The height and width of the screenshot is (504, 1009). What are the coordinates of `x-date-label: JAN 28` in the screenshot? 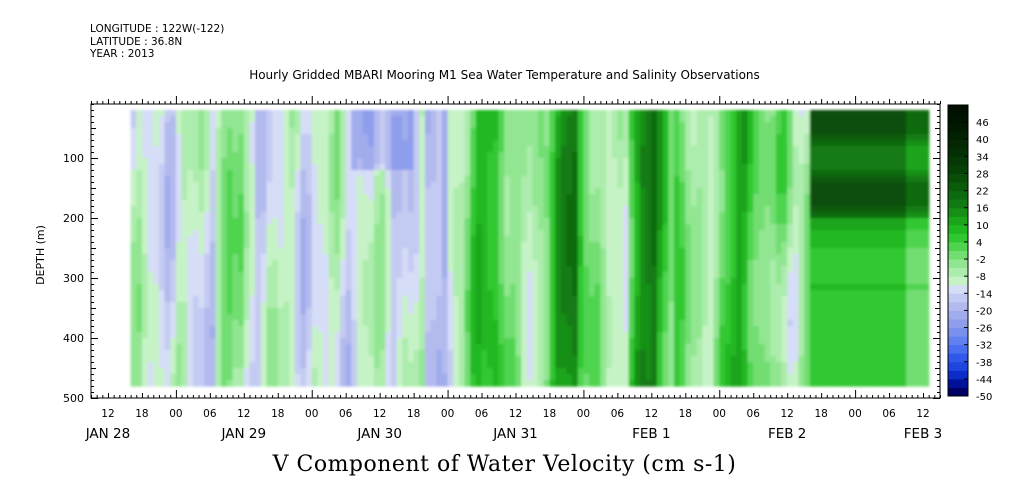 It's located at (108, 434).